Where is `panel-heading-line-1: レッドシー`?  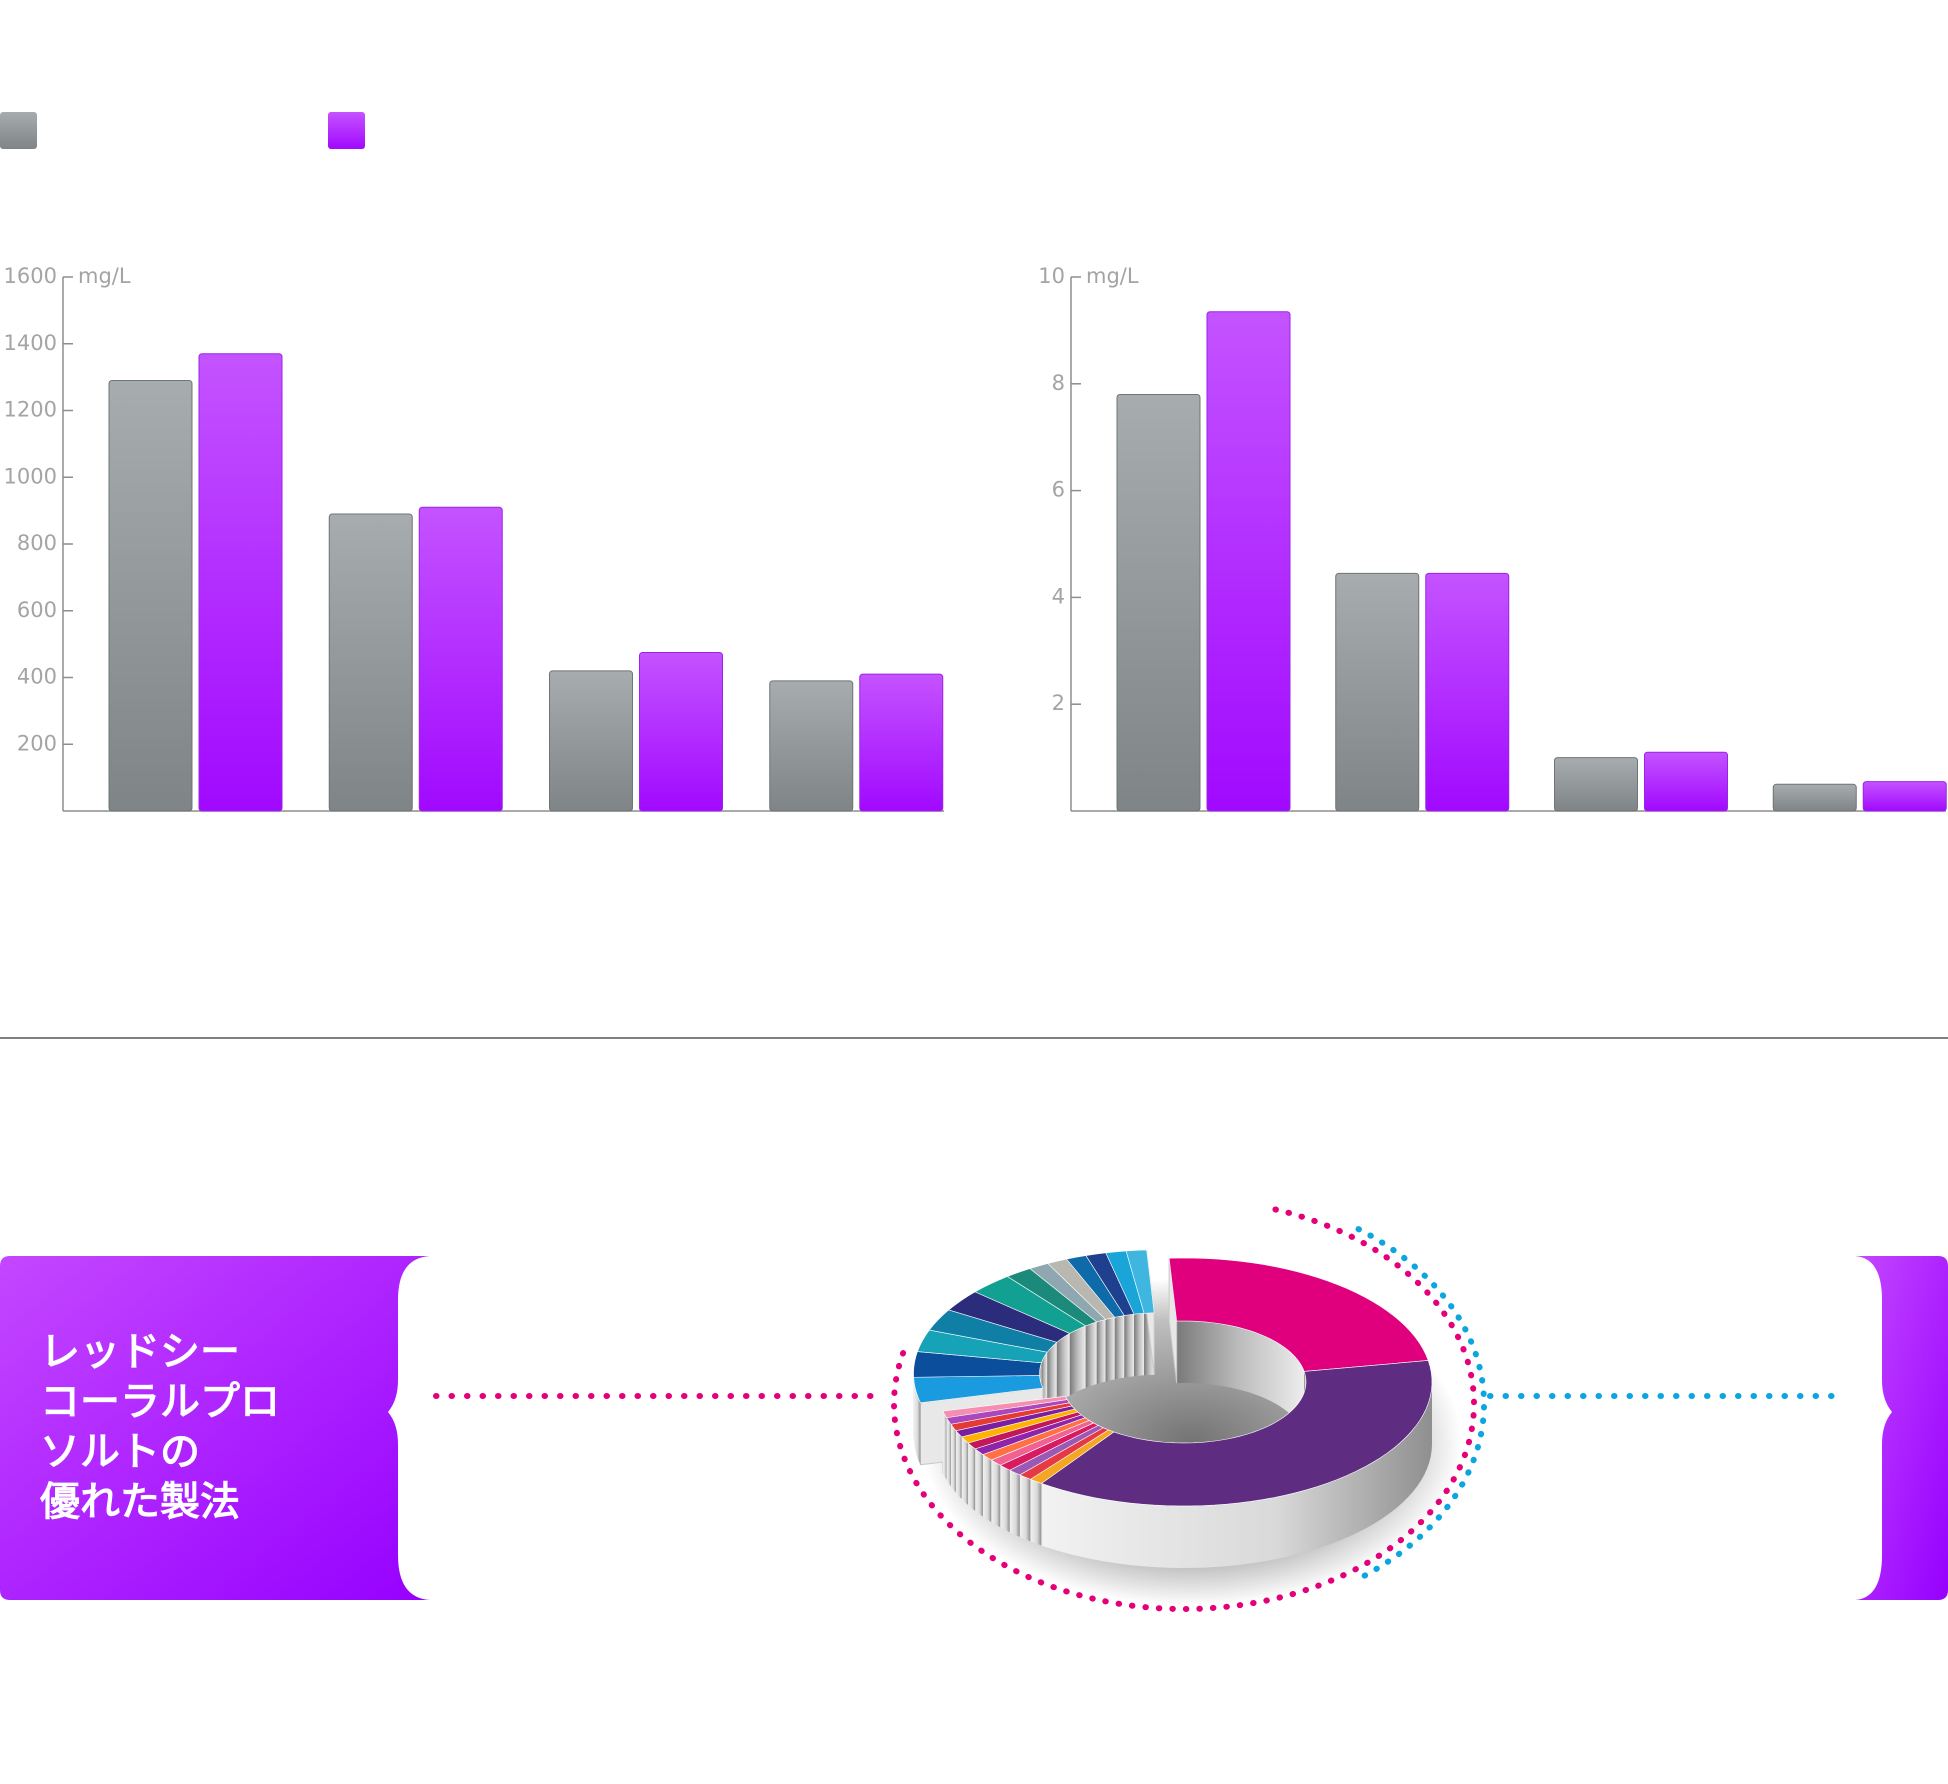 panel-heading-line-1: レッドシー is located at coordinates (160, 1352).